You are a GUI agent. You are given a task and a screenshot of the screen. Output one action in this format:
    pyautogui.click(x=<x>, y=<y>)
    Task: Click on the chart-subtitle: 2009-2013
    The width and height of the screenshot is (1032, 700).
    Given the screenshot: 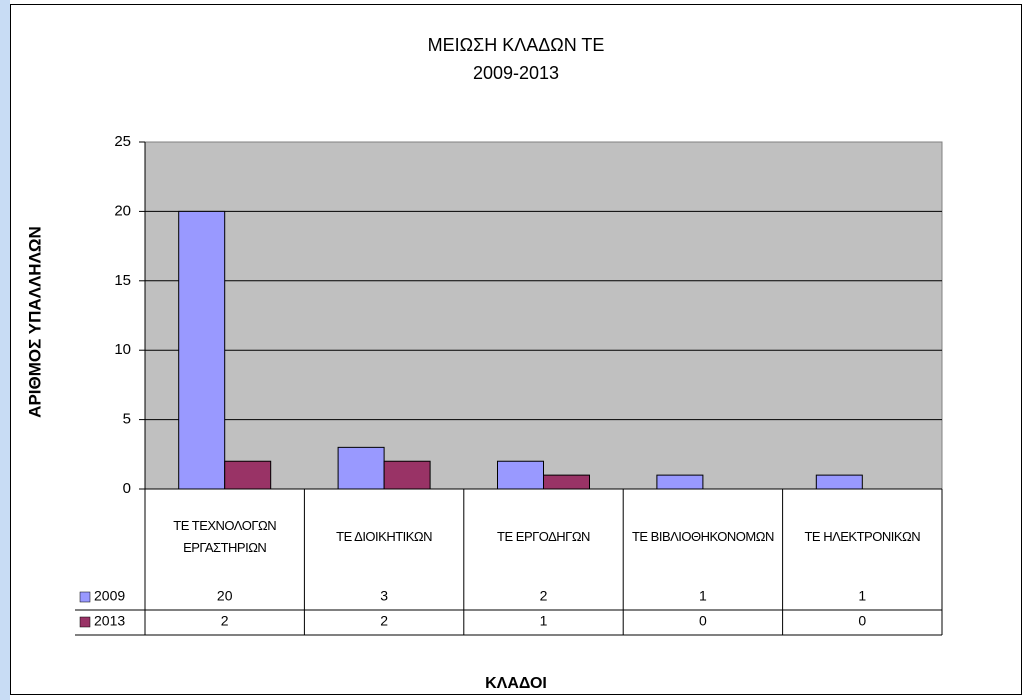 What is the action you would take?
    pyautogui.click(x=516, y=73)
    